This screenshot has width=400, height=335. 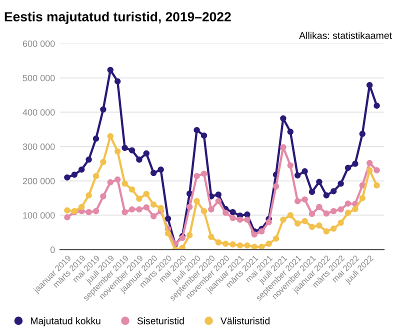 What do you see at coordinates (160, 320) in the screenshot?
I see `legend-label: Siseturistid` at bounding box center [160, 320].